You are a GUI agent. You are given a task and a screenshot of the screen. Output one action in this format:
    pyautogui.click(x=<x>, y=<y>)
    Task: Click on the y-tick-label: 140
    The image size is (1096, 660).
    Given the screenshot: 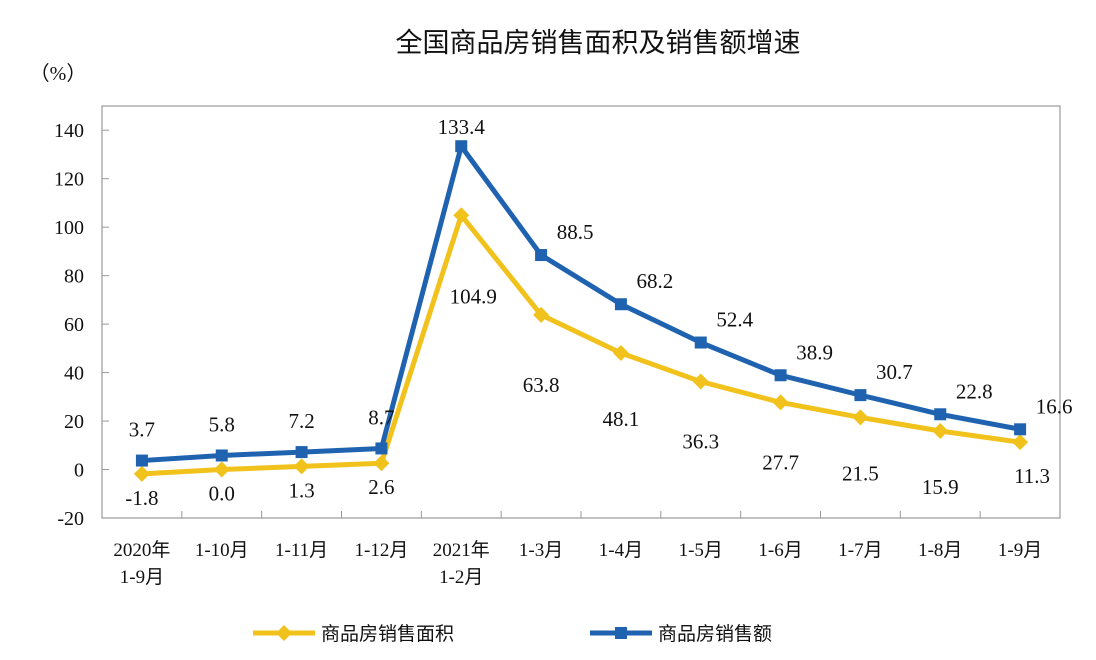 What is the action you would take?
    pyautogui.click(x=69, y=131)
    